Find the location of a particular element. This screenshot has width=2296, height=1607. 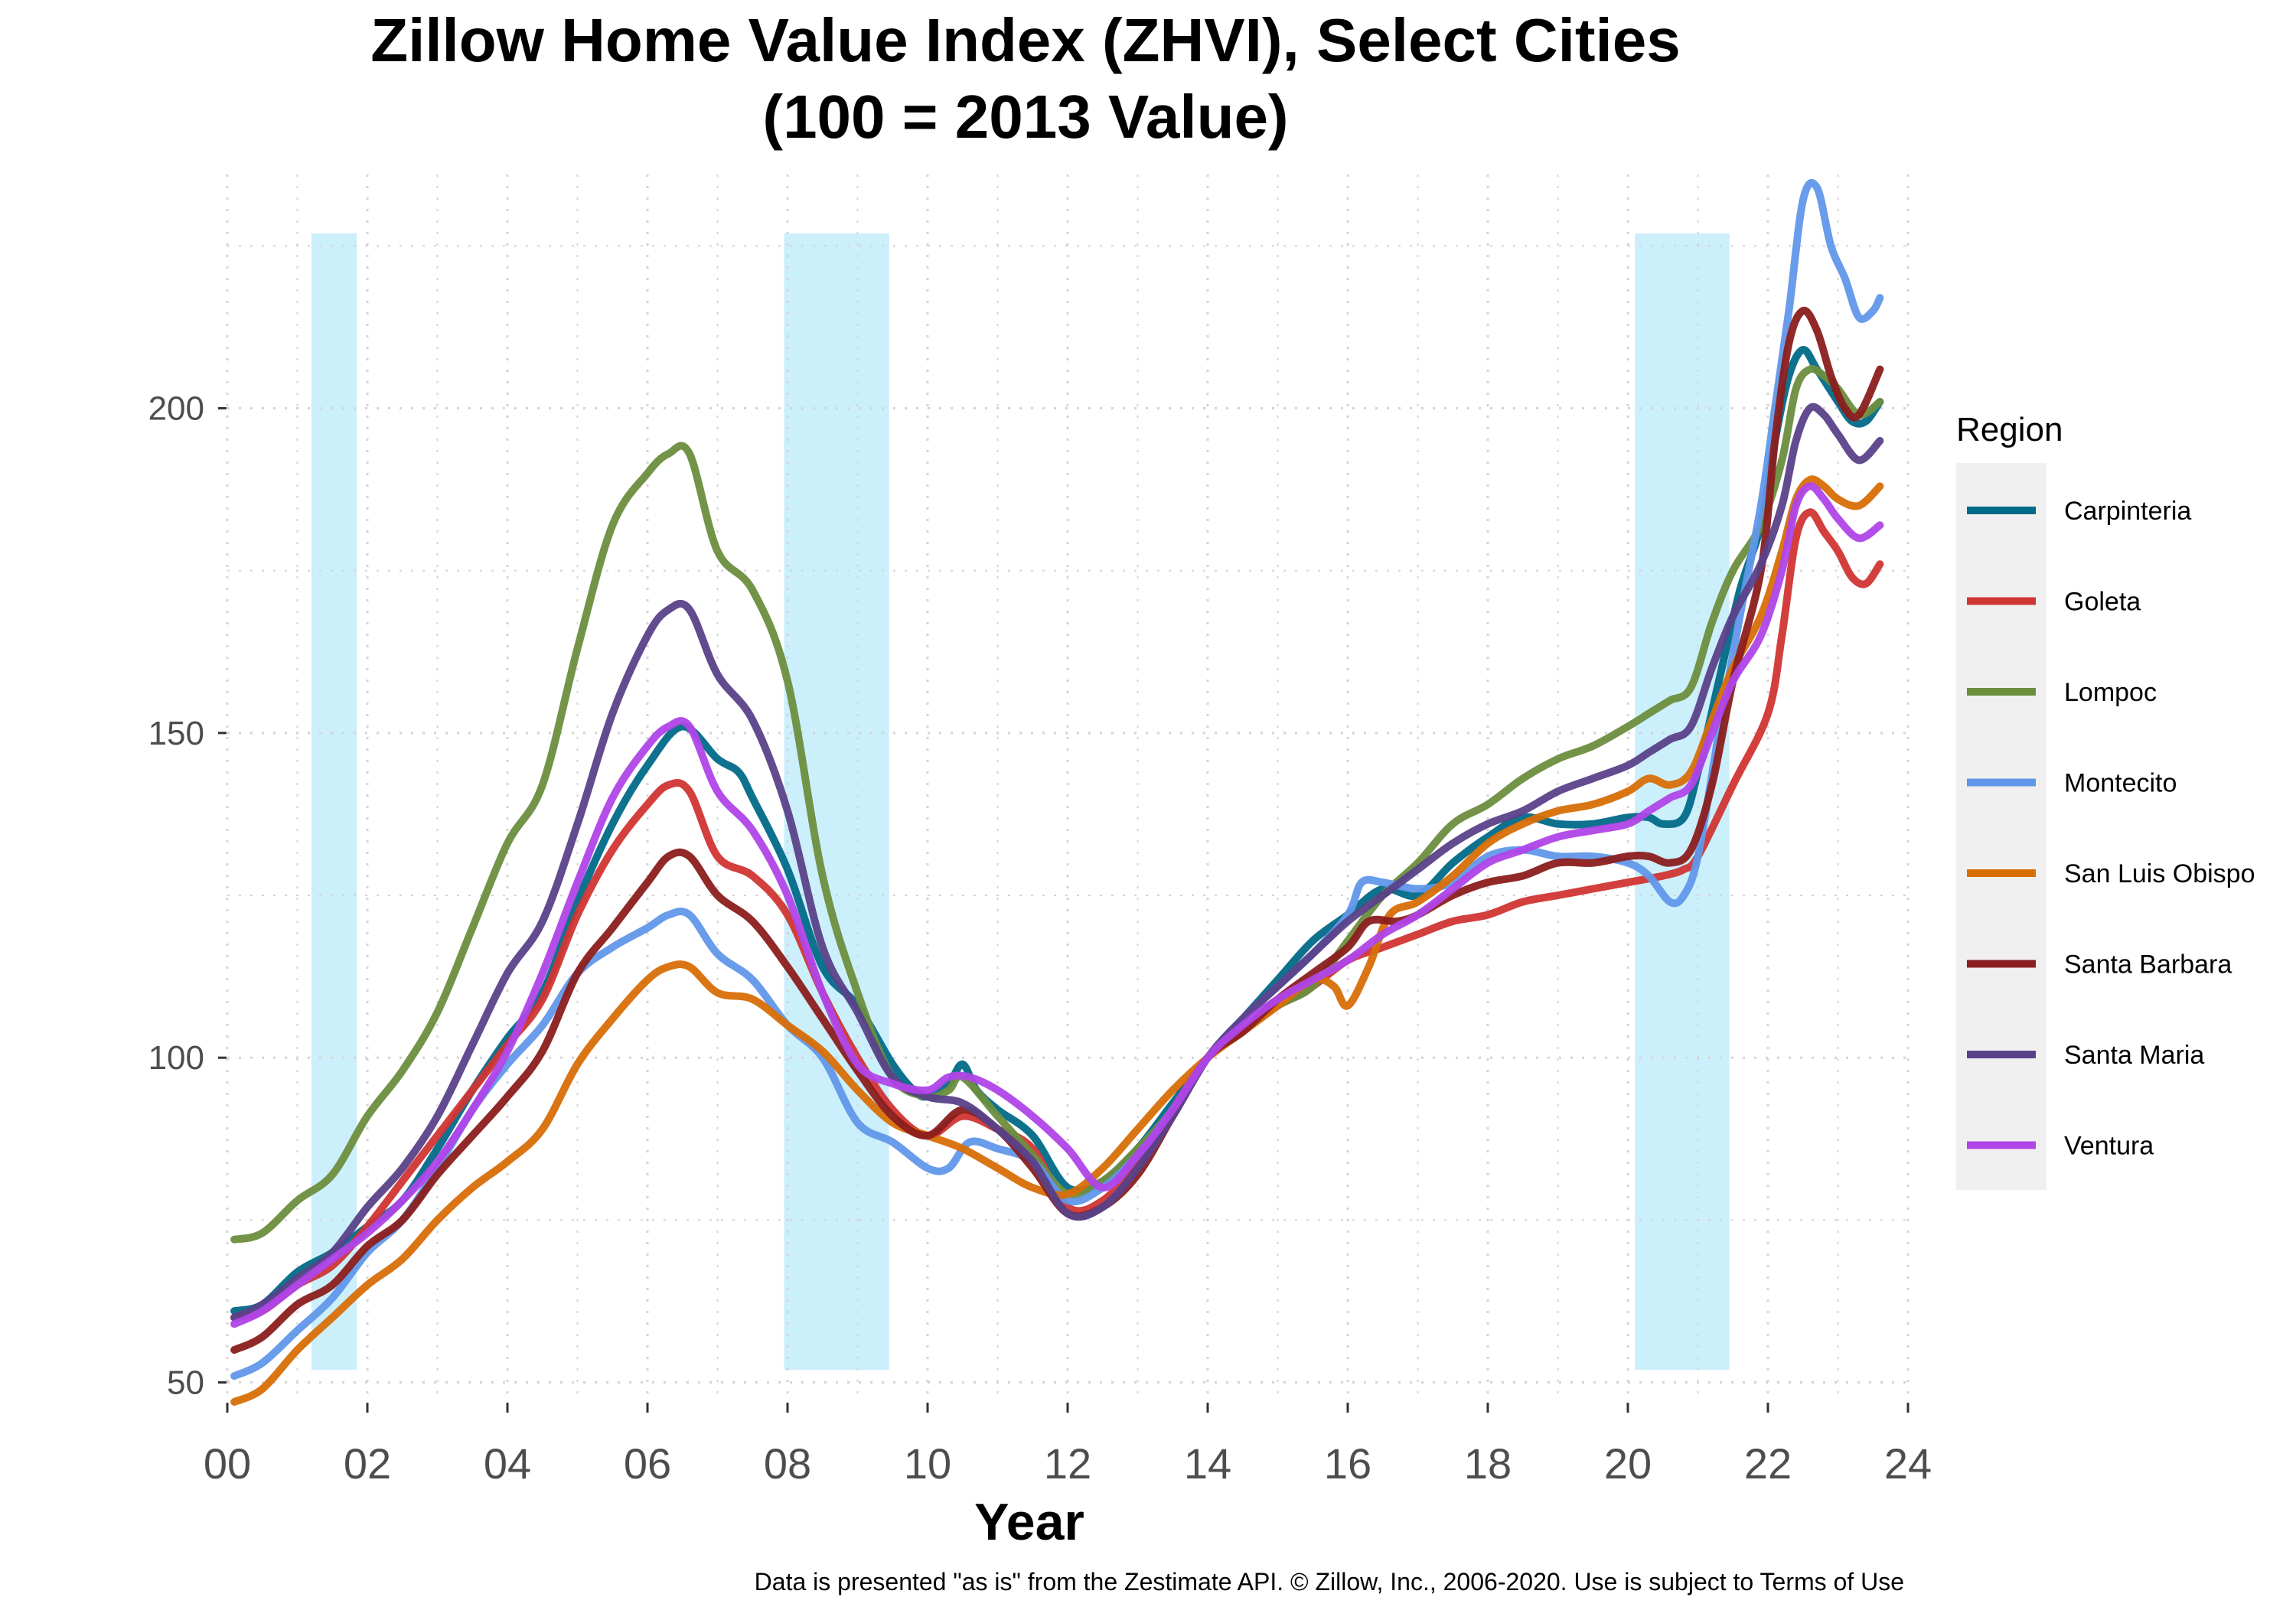

x-tick-label-20: 20 is located at coordinates (1628, 1463).